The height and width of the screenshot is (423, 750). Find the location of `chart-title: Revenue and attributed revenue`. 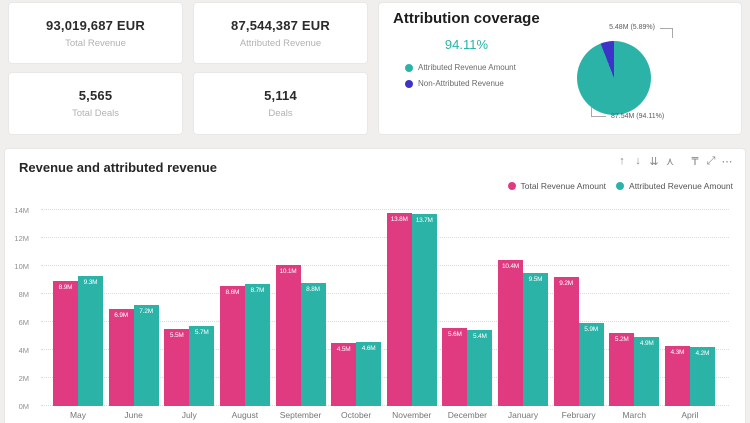

chart-title: Revenue and attributed revenue is located at coordinates (118, 167).